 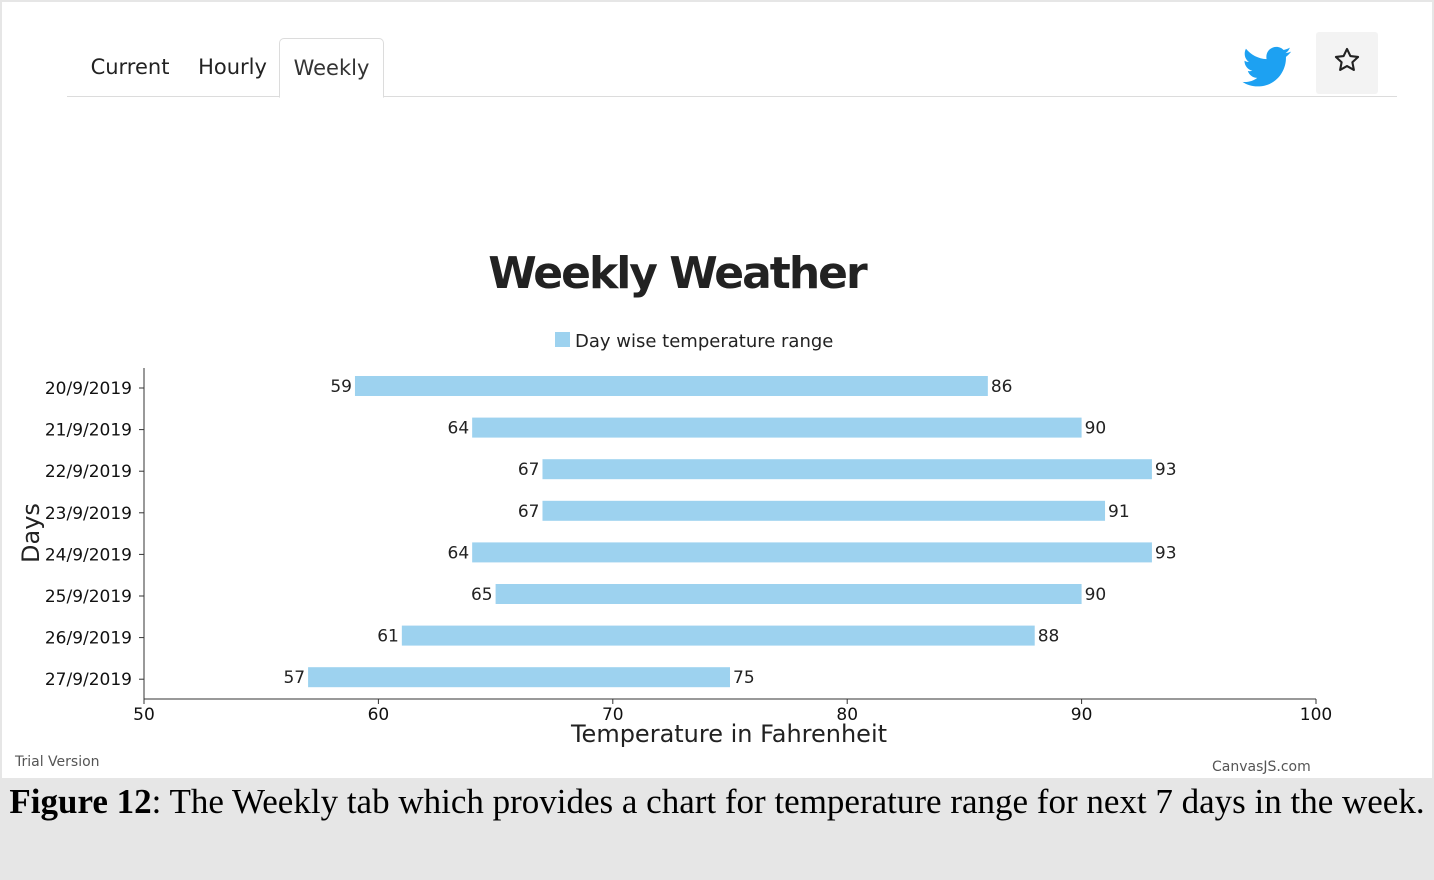 What do you see at coordinates (88, 472) in the screenshot?
I see `y-tick-label: 22/9/2019` at bounding box center [88, 472].